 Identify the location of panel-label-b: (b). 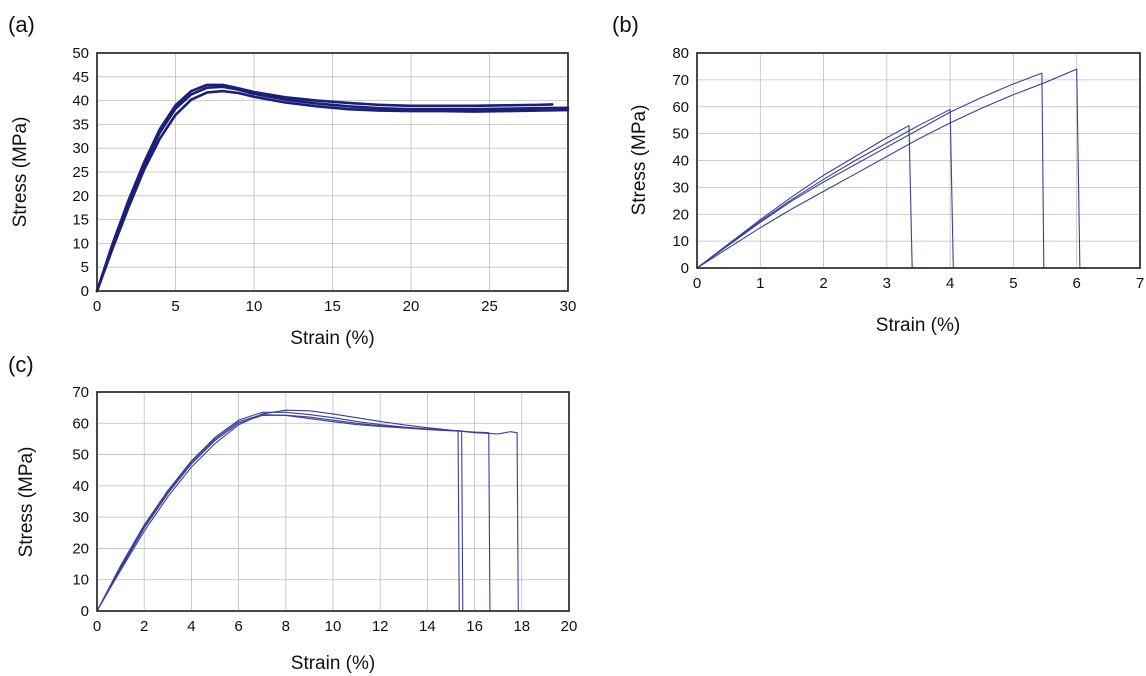
(625, 24).